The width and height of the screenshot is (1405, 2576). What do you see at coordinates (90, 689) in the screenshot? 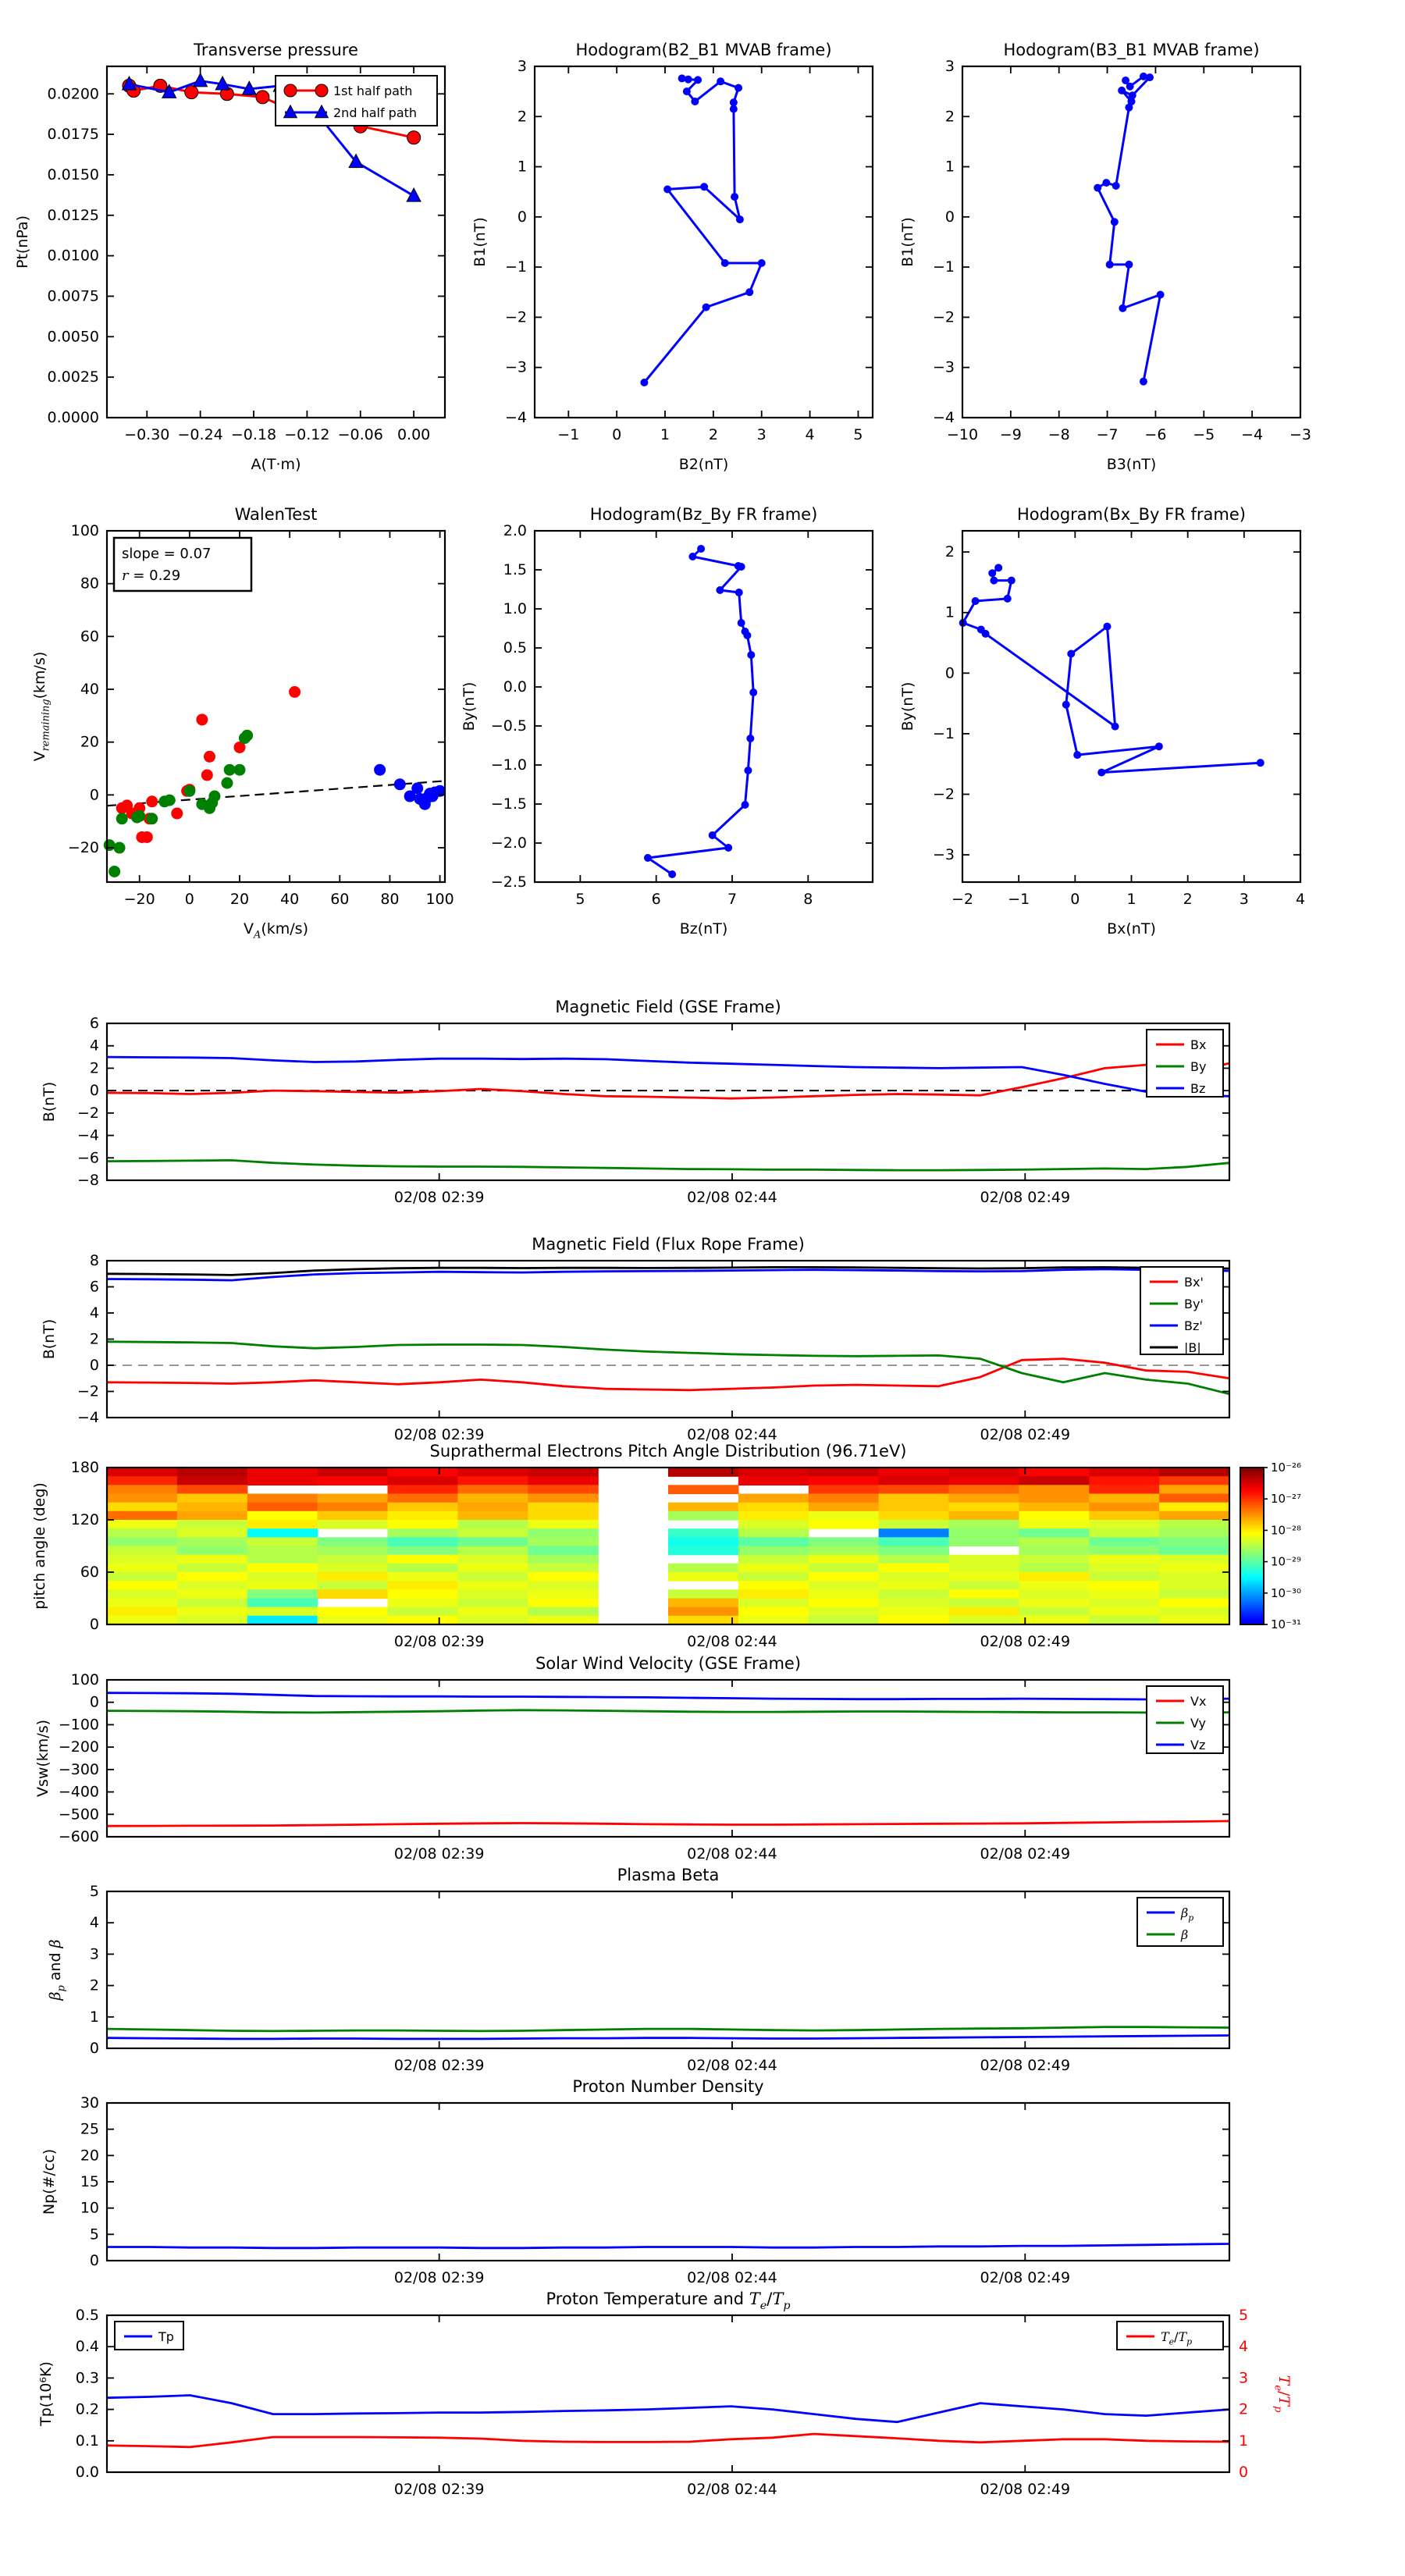
I see `y-tick-label: 40` at bounding box center [90, 689].